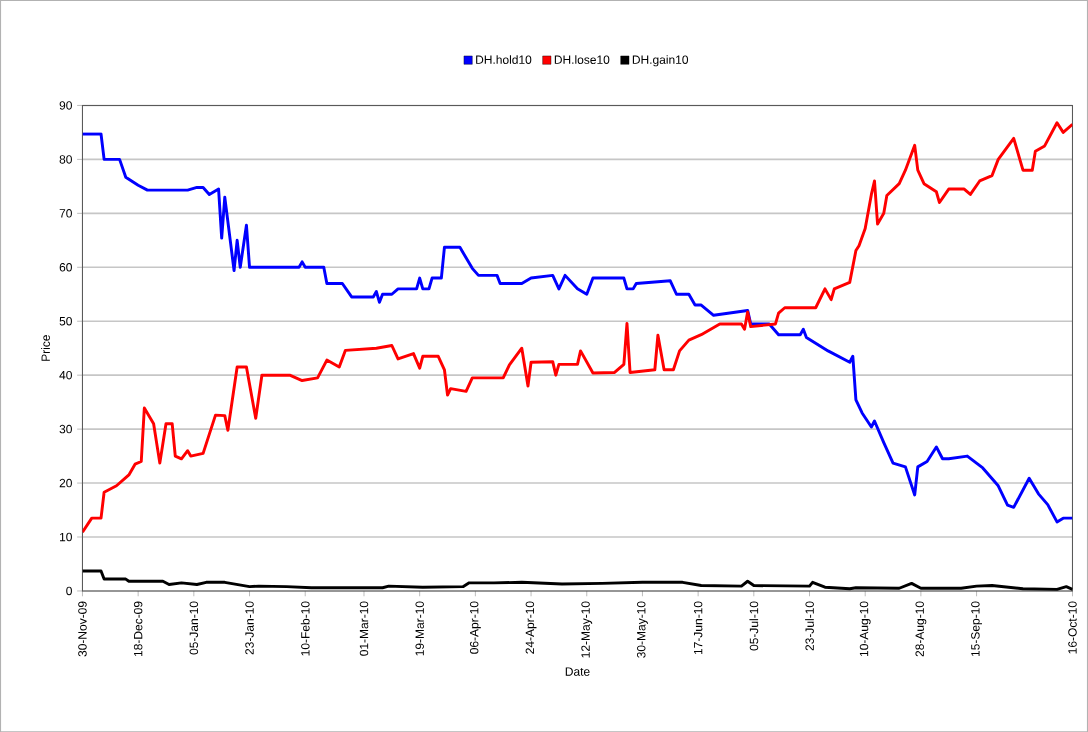 This screenshot has height=732, width=1088. Describe the element at coordinates (65, 321) in the screenshot. I see `y-tick-label: 50` at that location.